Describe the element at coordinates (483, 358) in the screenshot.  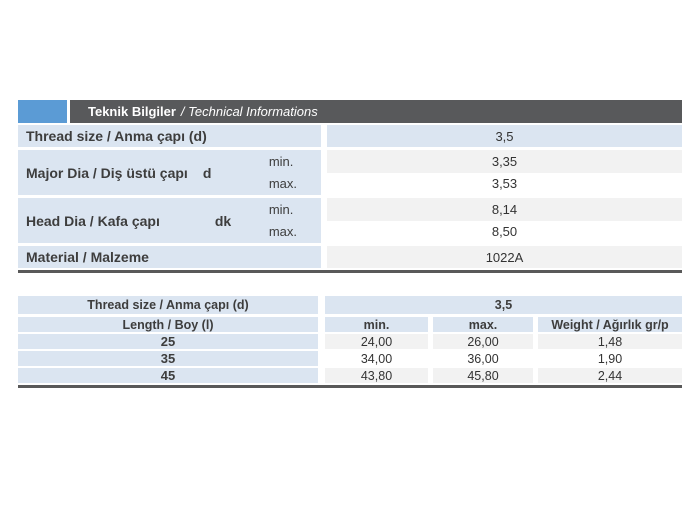
I see `max-value: 36,00` at that location.